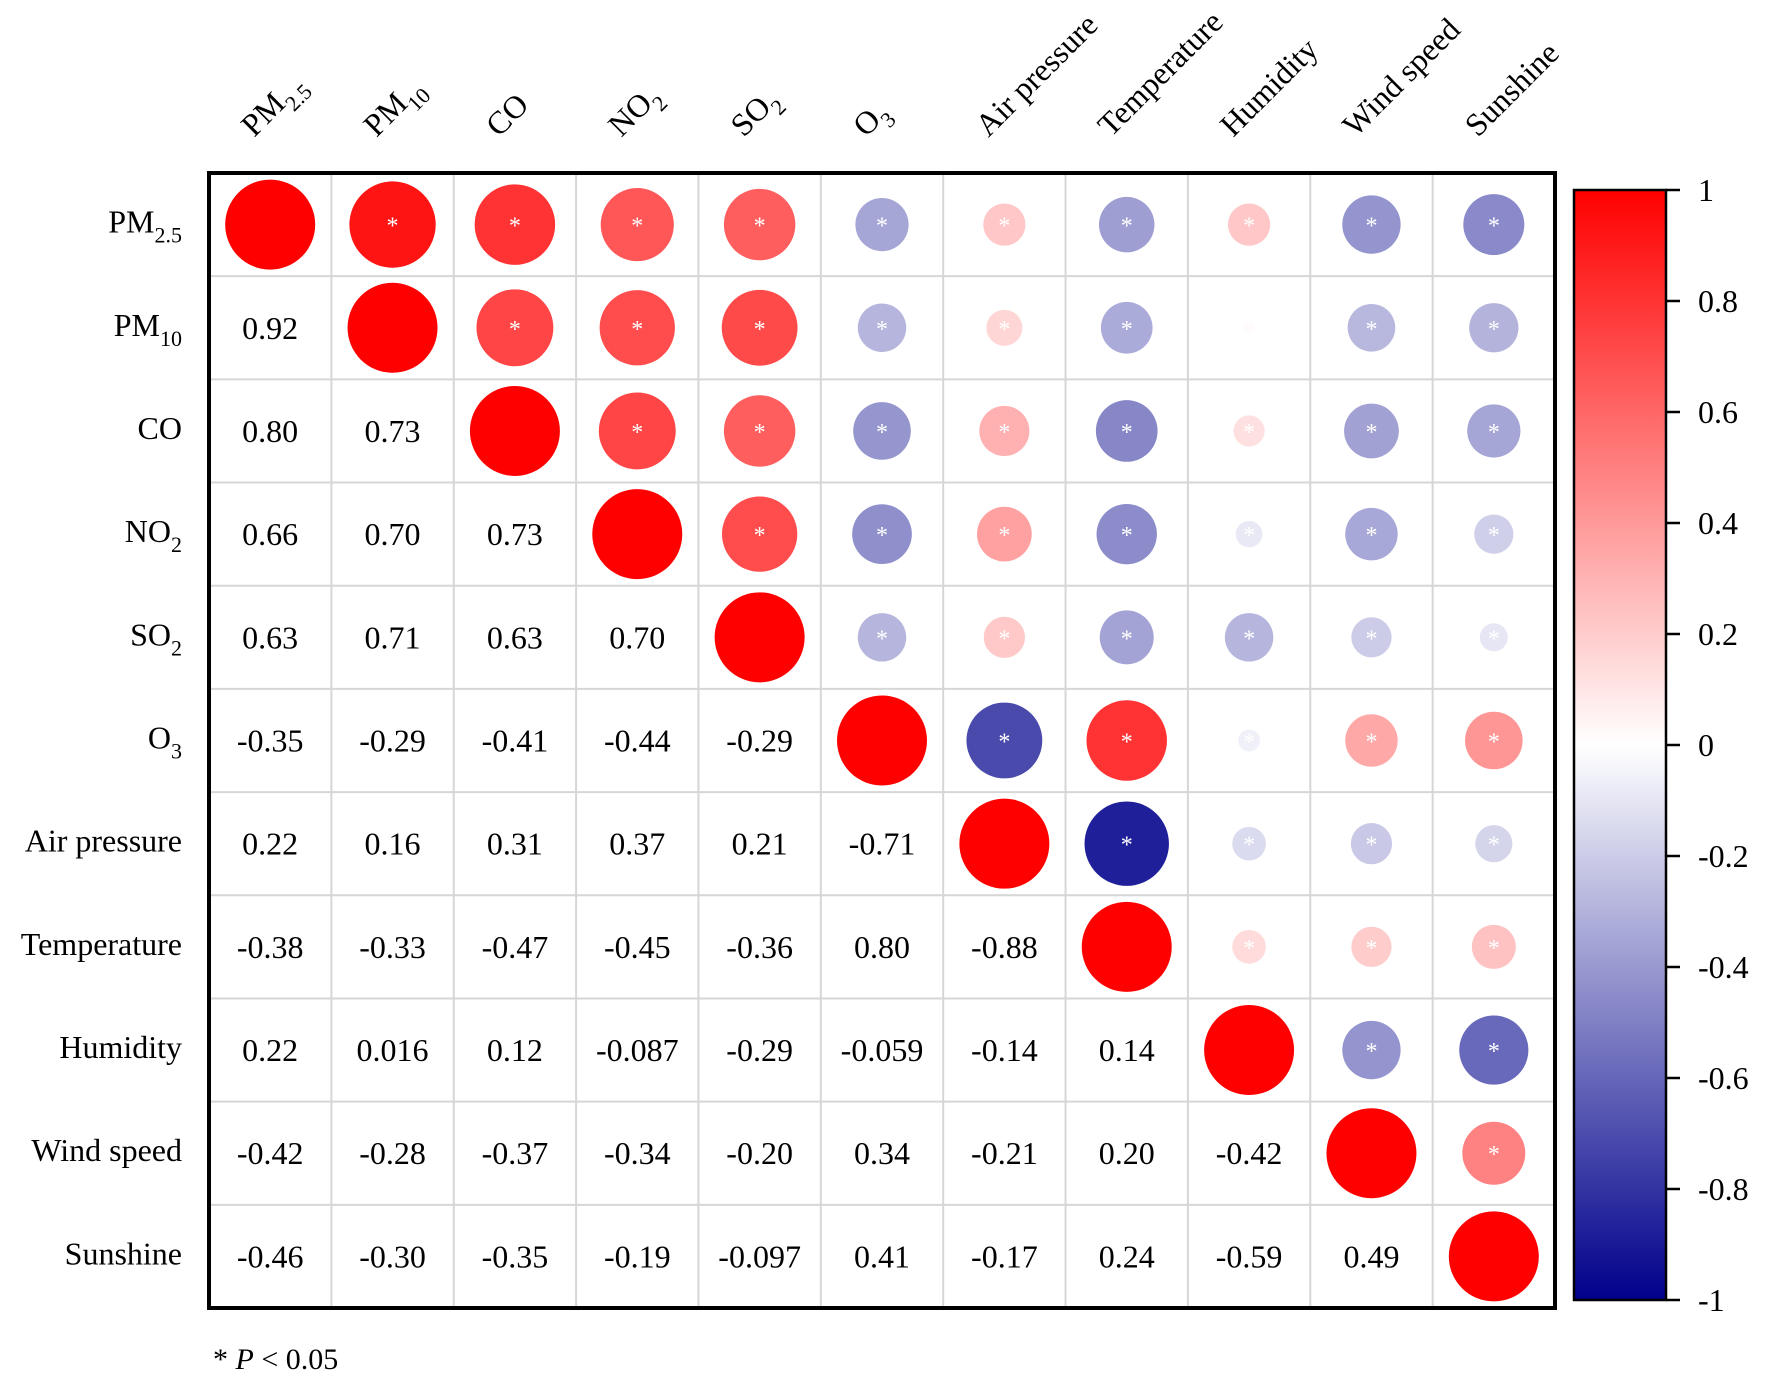 The width and height of the screenshot is (1765, 1382). What do you see at coordinates (1371, 1256) in the screenshot?
I see `correlation-value: 0.49` at bounding box center [1371, 1256].